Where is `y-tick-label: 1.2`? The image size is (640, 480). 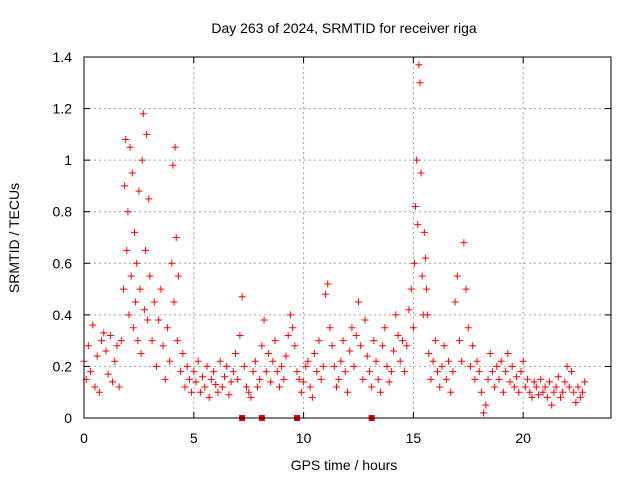 y-tick-label: 1.2 is located at coordinates (63, 109).